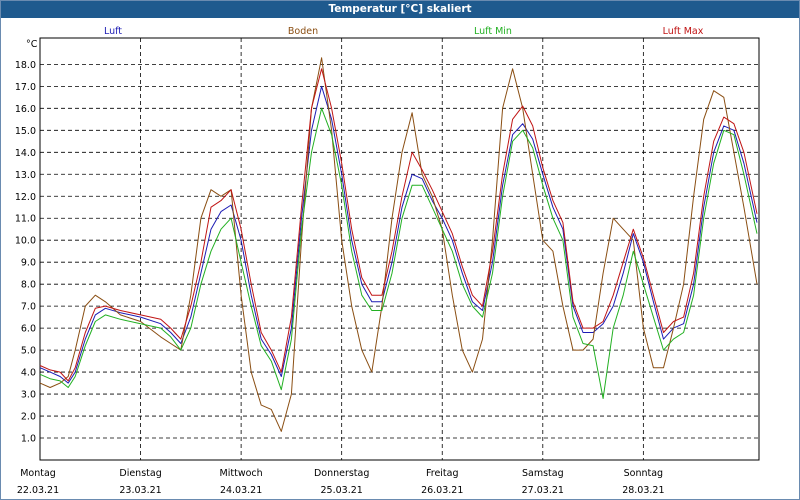 Image resolution: width=800 pixels, height=500 pixels. I want to click on x-tick-day: Samstag, so click(543, 473).